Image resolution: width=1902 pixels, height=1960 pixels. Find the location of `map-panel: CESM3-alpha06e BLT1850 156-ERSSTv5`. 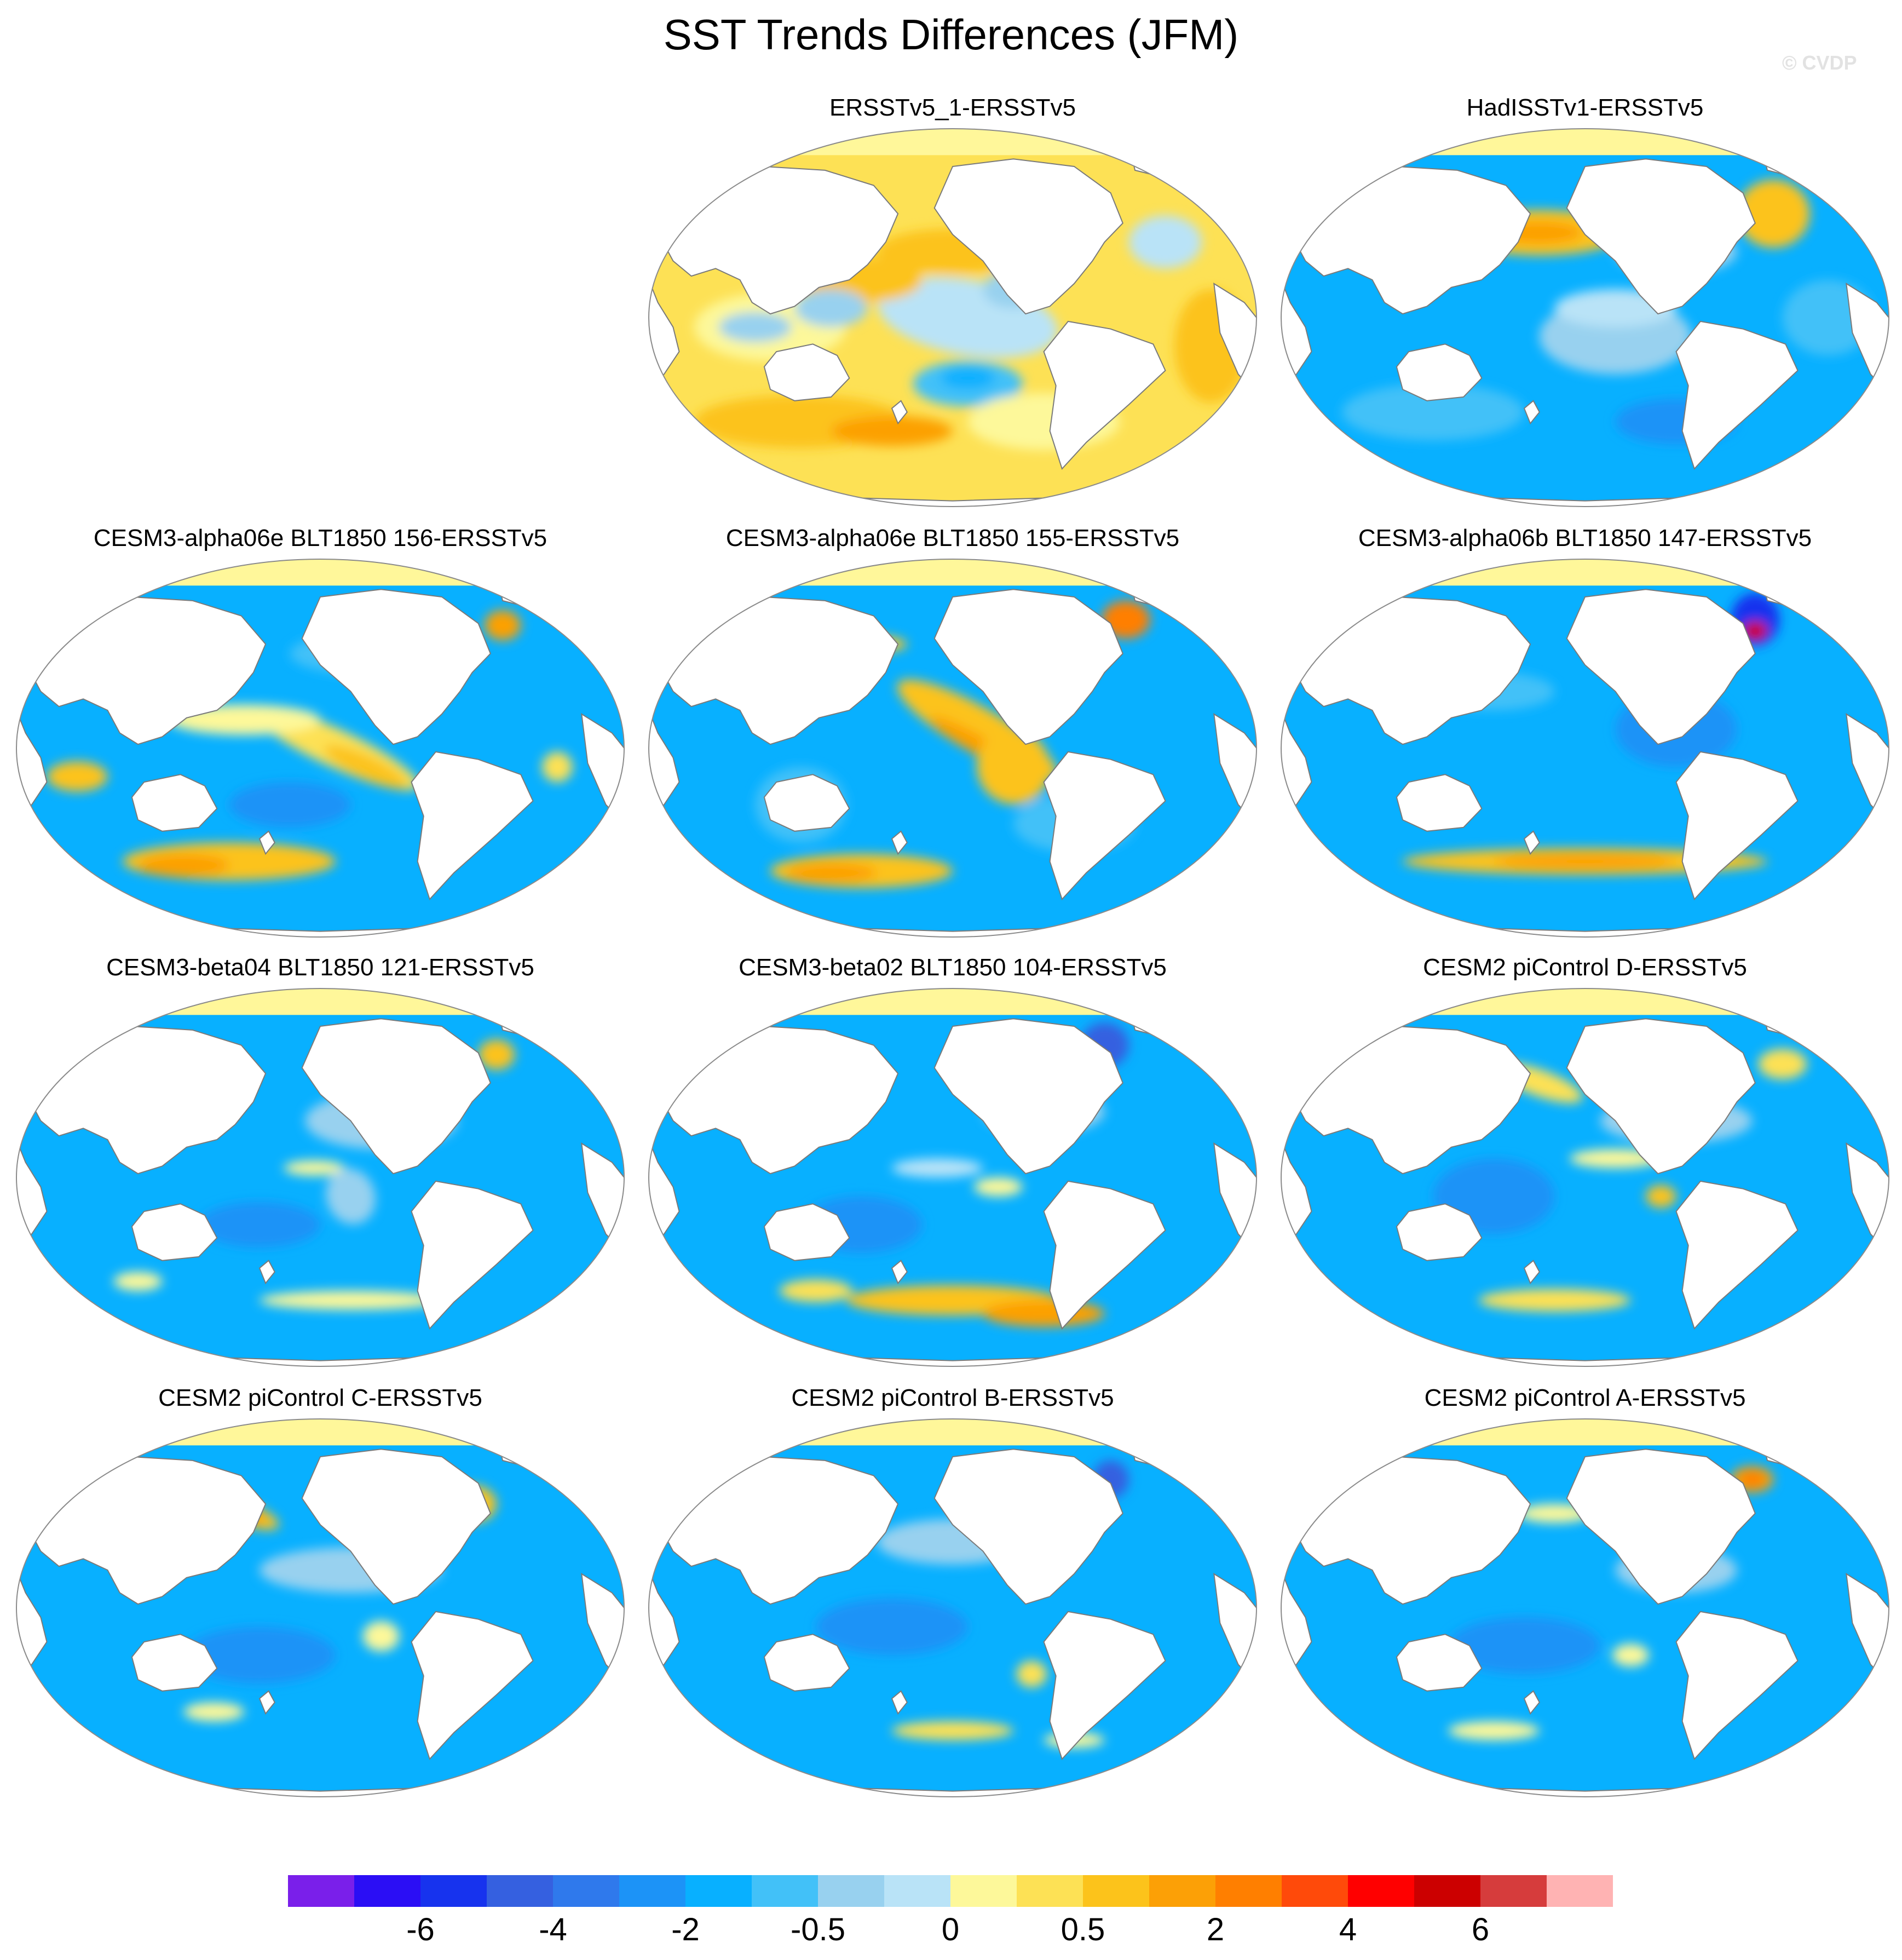

map-panel: CESM3-alpha06e BLT1850 156-ERSSTv5 is located at coordinates (320, 738).